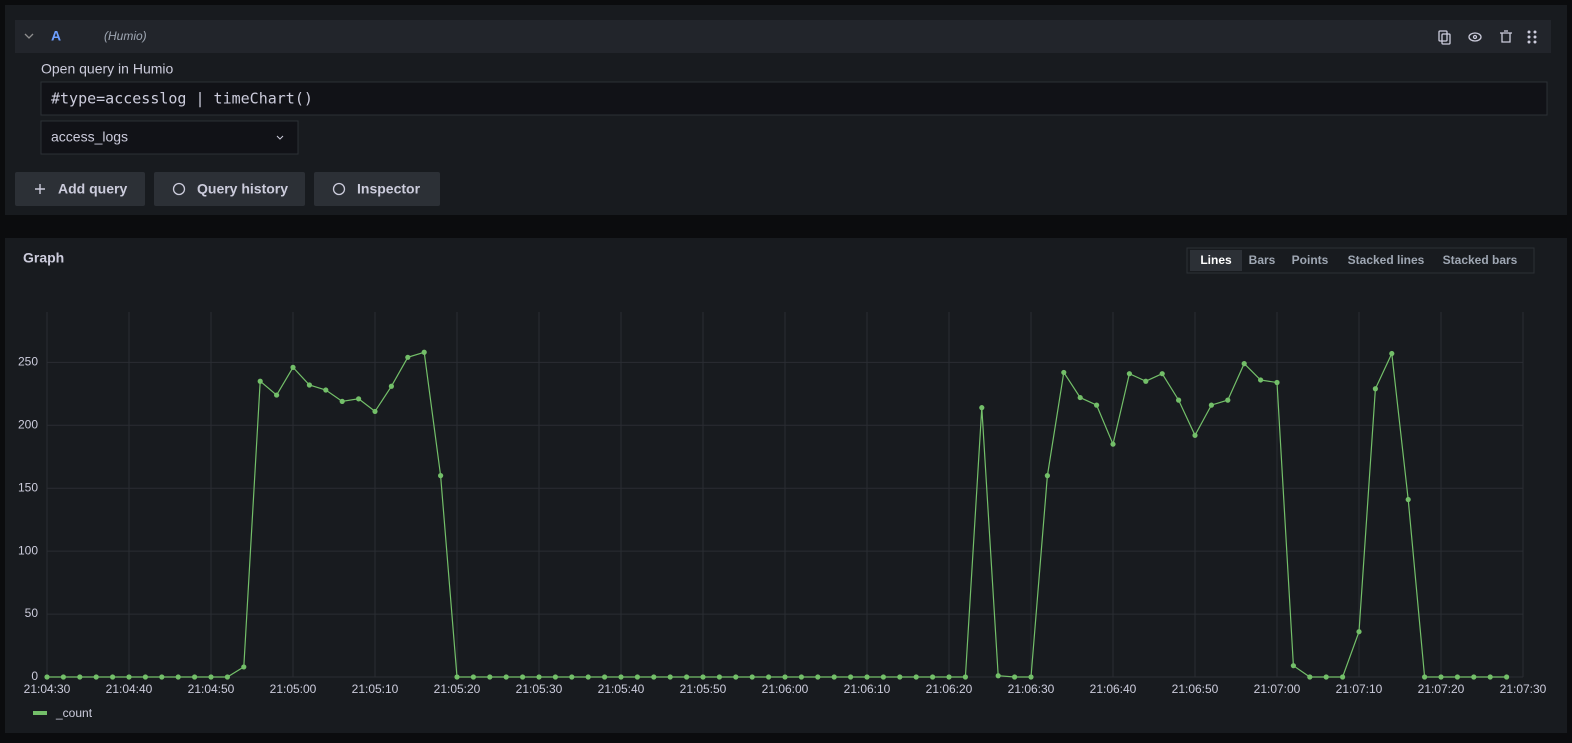 The width and height of the screenshot is (1572, 743). I want to click on add-query-button, so click(80, 189).